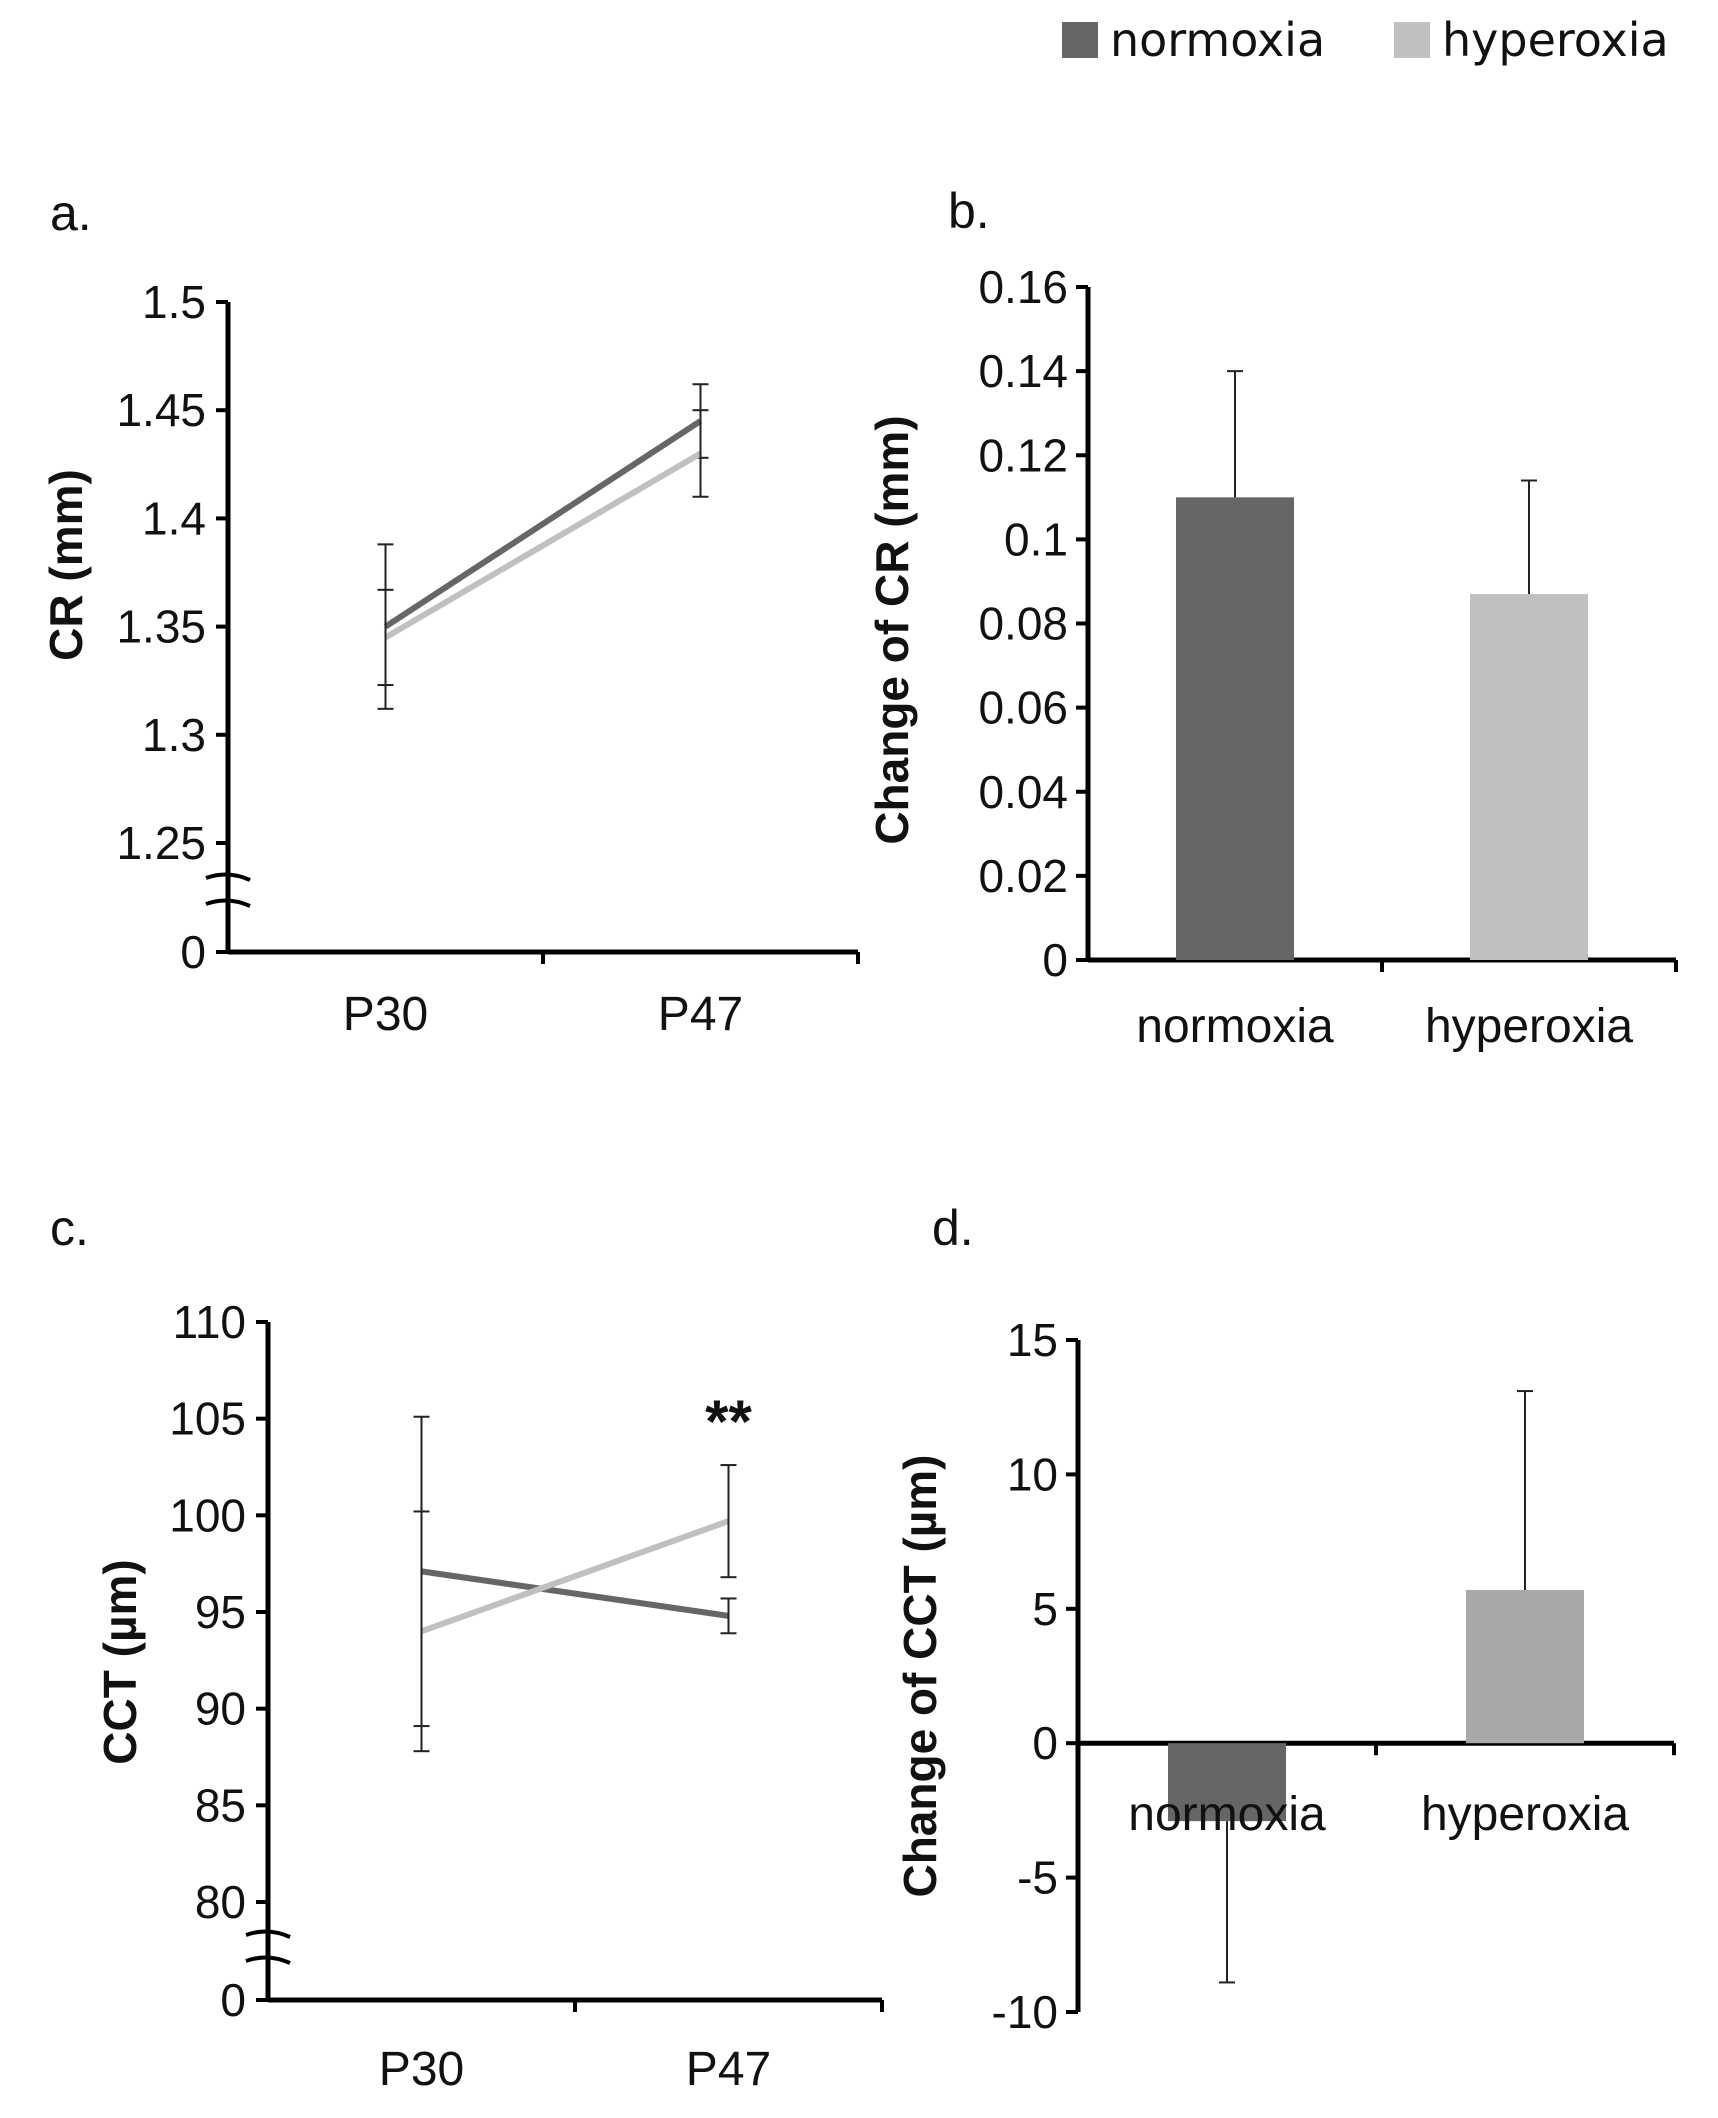 The height and width of the screenshot is (2118, 1718). Describe the element at coordinates (1555, 40) in the screenshot. I see `legend-label-hyperoxia: hyperoxia` at that location.